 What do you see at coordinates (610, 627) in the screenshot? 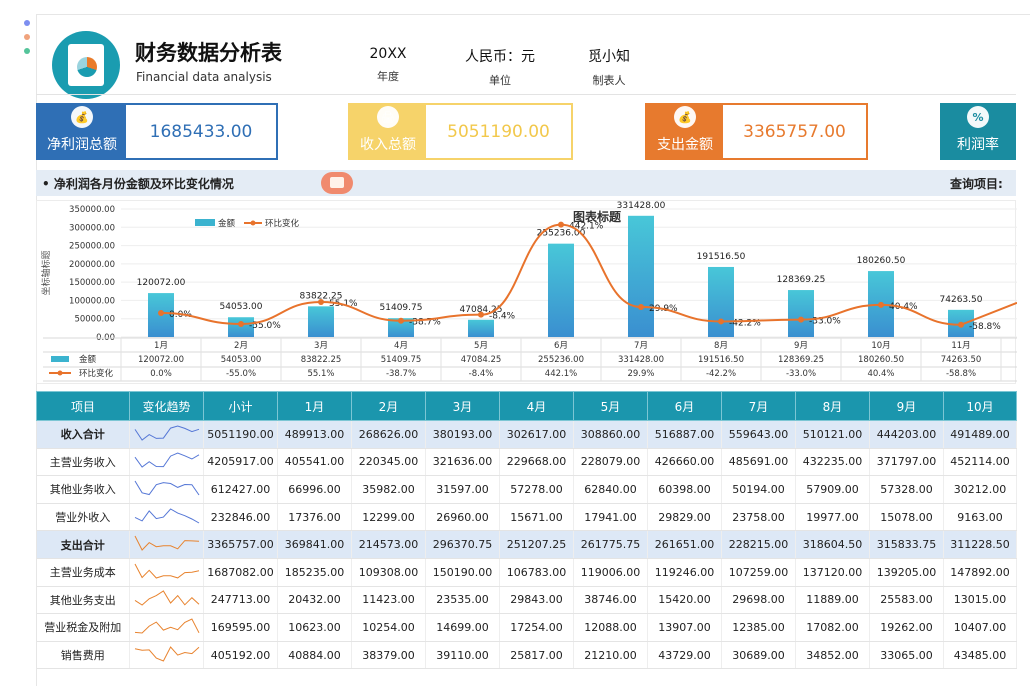
I see `month-cell: 12088.00` at bounding box center [610, 627].